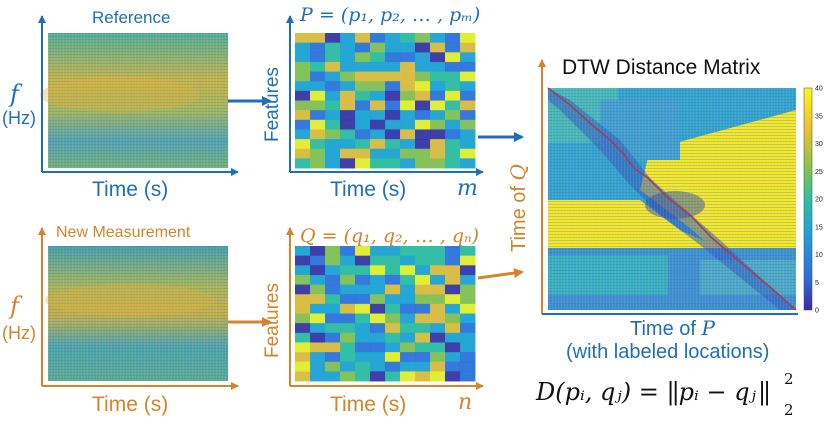 The height and width of the screenshot is (427, 831). Describe the element at coordinates (819, 89) in the screenshot. I see `colorbar-tick-label: 40` at that location.